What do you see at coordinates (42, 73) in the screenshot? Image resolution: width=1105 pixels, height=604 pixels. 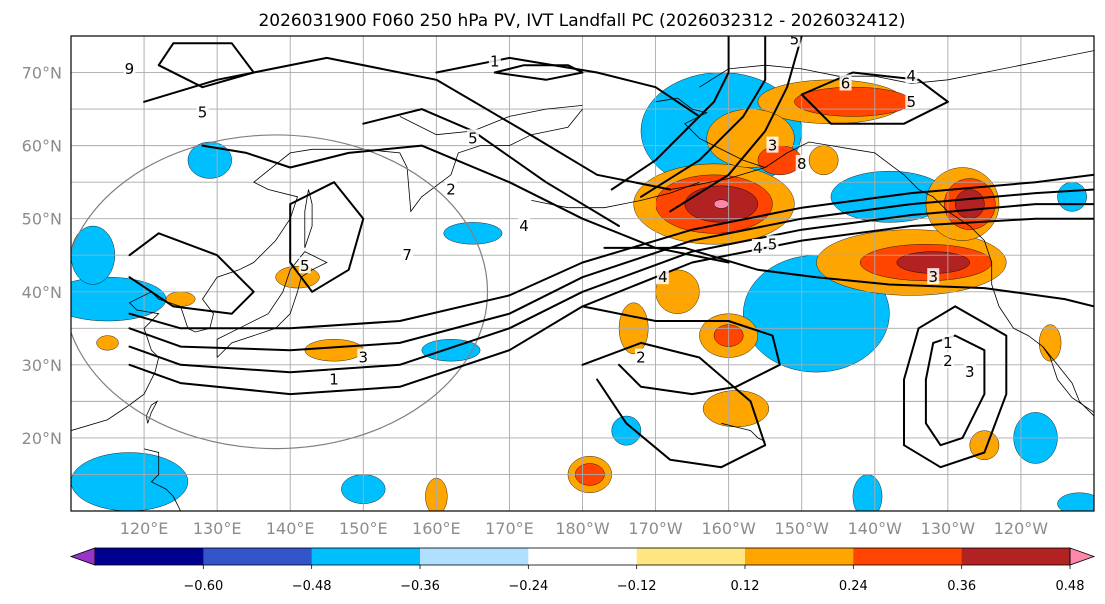 I see `latitude-label: 70°N` at bounding box center [42, 73].